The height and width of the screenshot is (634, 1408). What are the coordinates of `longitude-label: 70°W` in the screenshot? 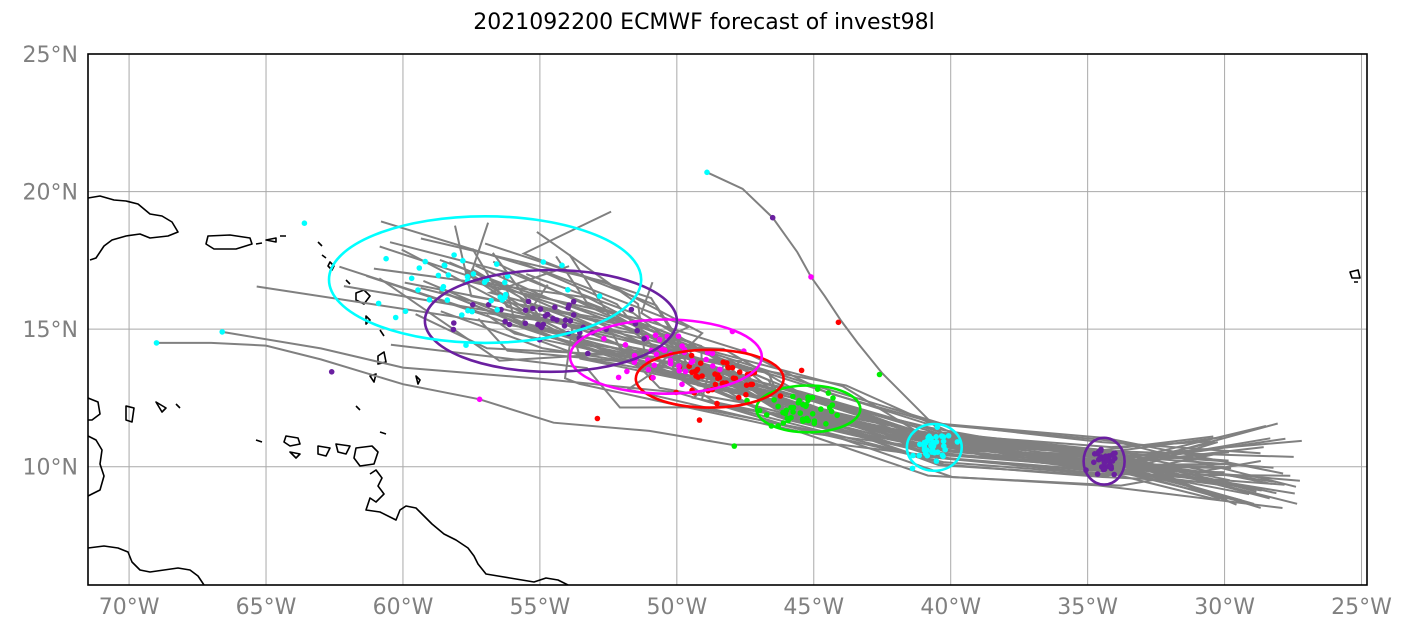 It's located at (129, 607).